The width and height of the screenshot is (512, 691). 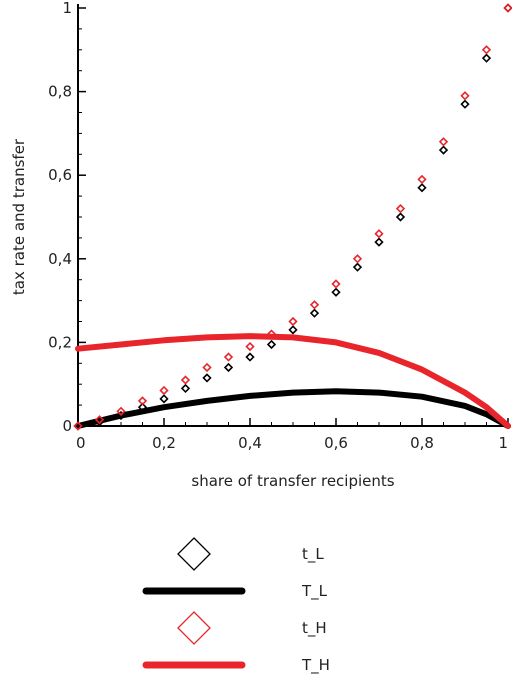 I want to click on x-axis-title: share of transfer recipients, so click(x=292, y=481).